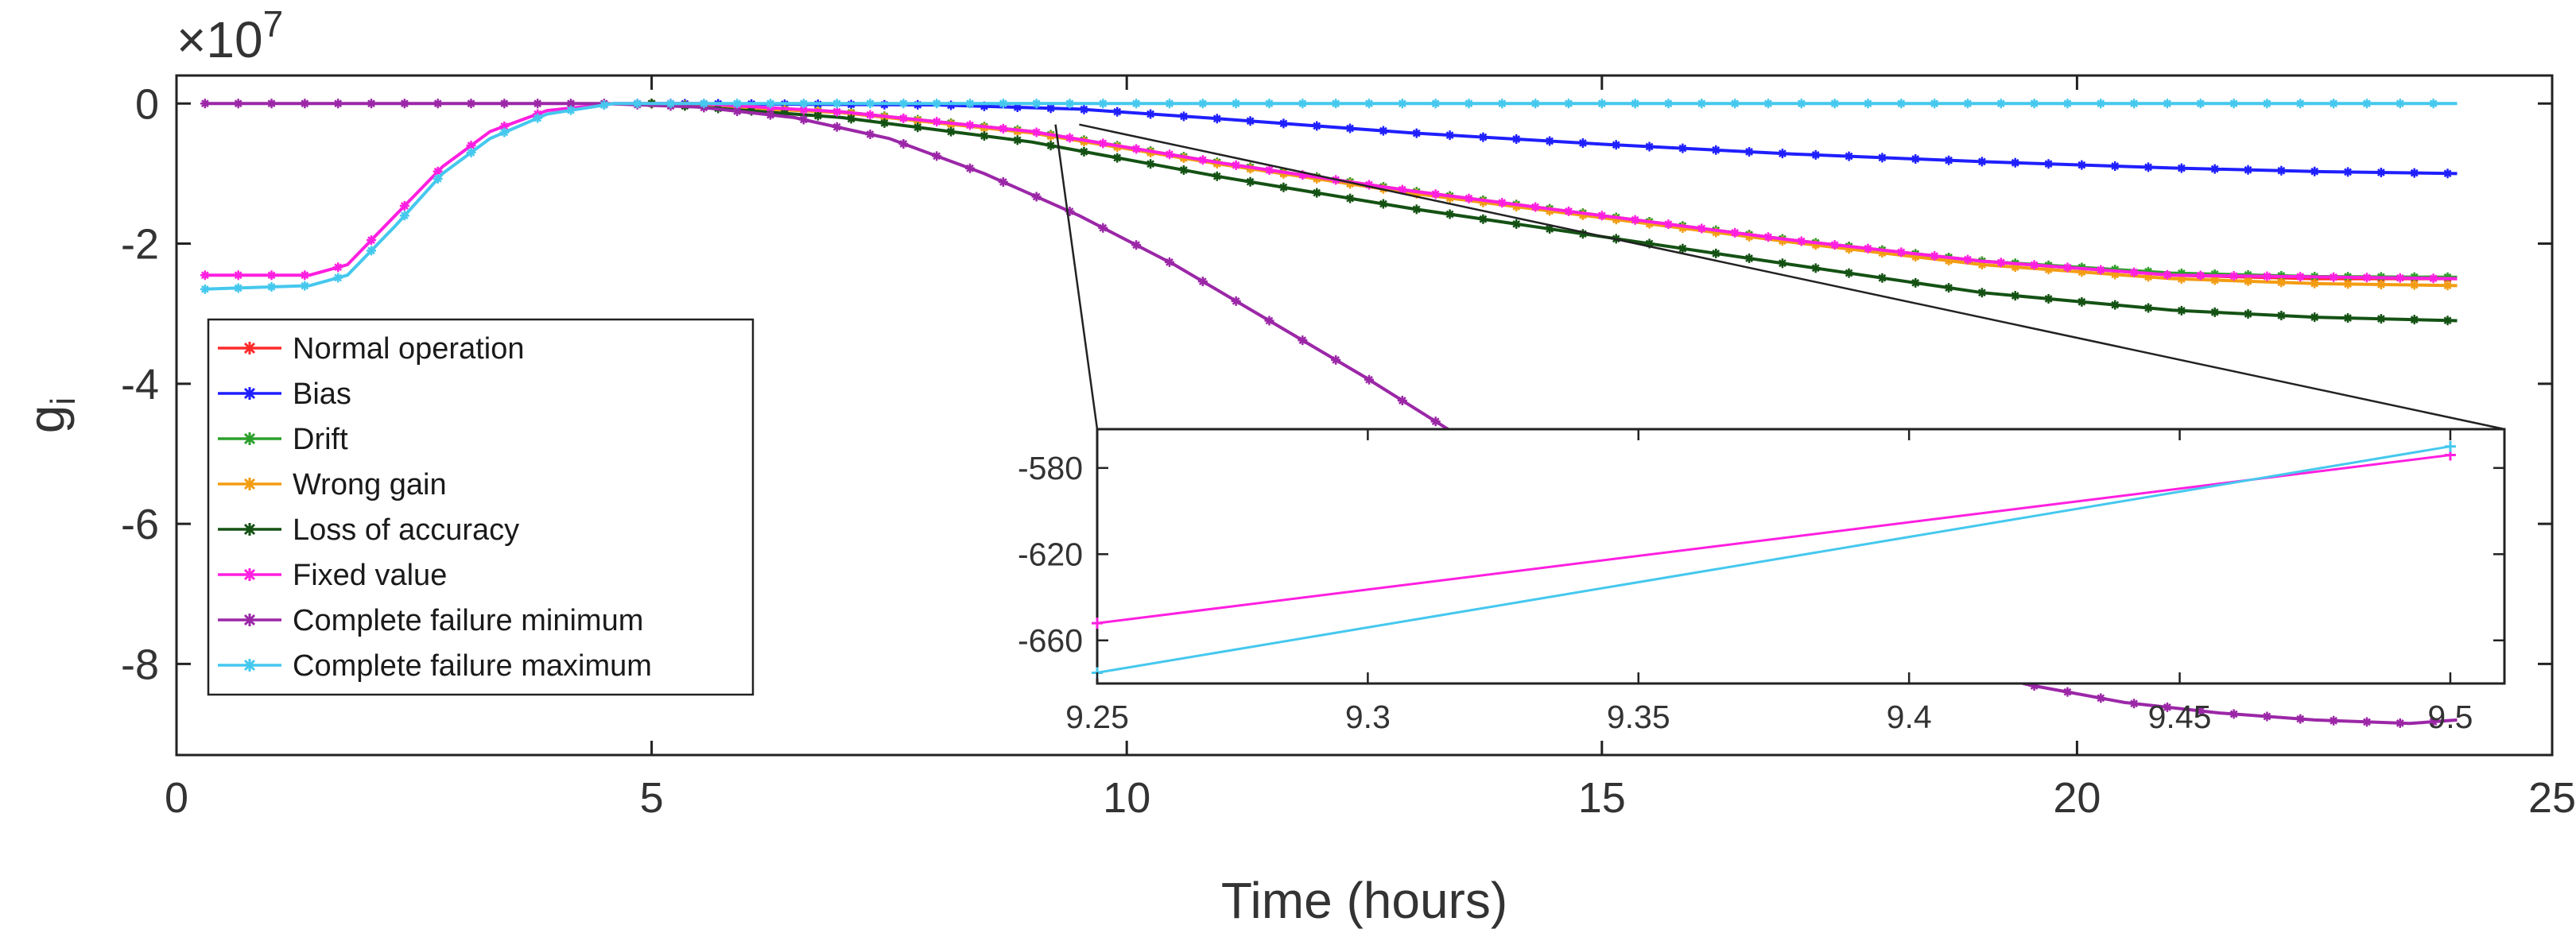 This screenshot has height=941, width=2576. Describe the element at coordinates (177, 798) in the screenshot. I see `x-tick-label: 0` at that location.